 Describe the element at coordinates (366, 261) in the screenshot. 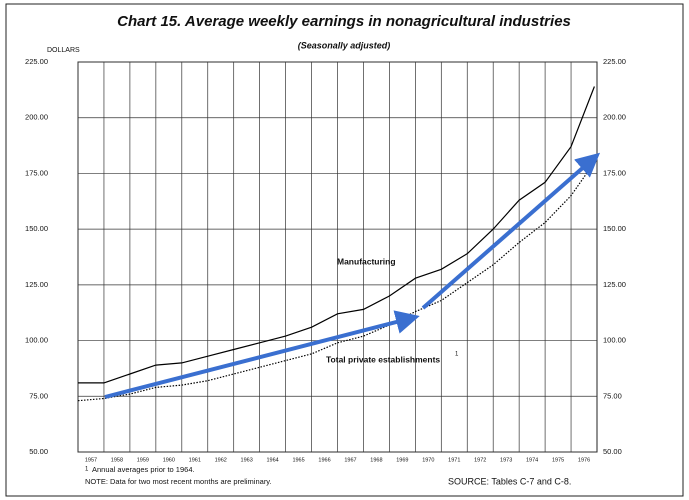

I see `series-label: Manufacturing` at that location.